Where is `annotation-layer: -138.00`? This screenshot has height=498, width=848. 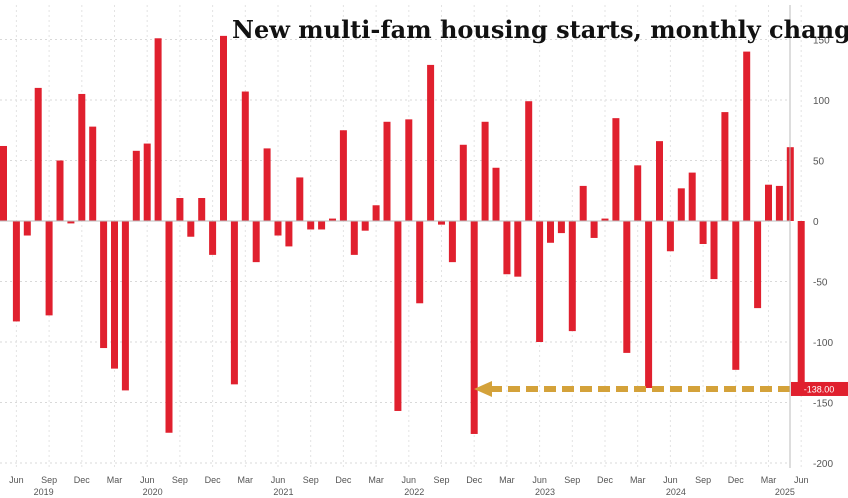
annotation-layer: -138.00 is located at coordinates (661, 388).